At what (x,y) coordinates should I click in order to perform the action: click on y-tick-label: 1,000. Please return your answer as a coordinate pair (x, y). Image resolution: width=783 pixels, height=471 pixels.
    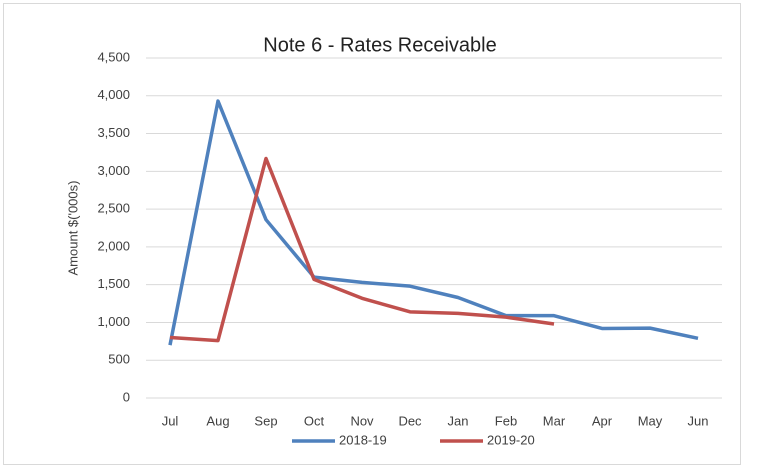
    Looking at the image, I should click on (113, 321).